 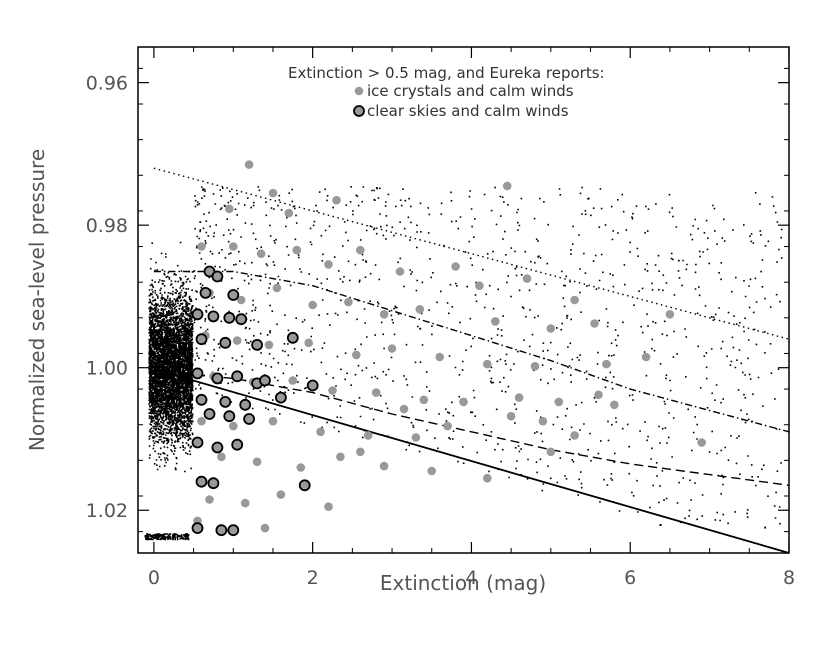 What do you see at coordinates (359, 111) in the screenshot?
I see `legend-marker-clear-skies` at bounding box center [359, 111].